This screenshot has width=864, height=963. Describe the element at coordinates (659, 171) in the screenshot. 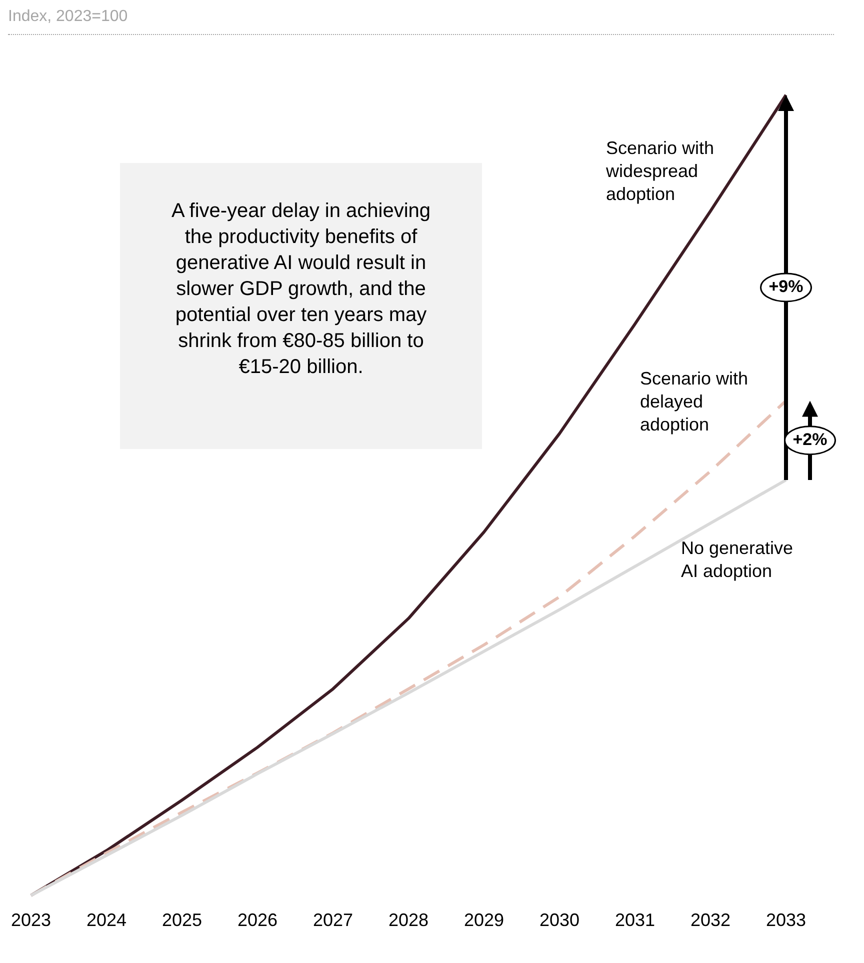

I see `series-label: Scenario with widespread adoption` at that location.